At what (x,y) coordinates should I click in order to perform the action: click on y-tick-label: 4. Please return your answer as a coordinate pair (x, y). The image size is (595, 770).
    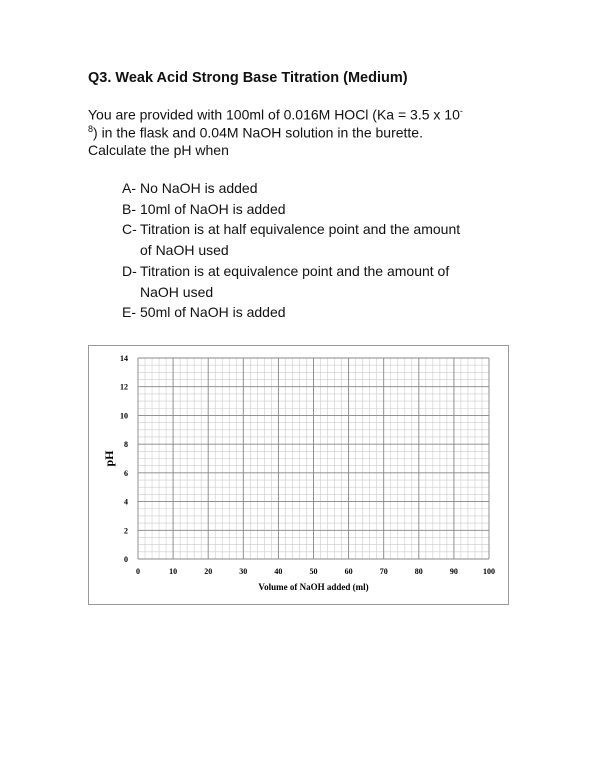
    Looking at the image, I should click on (126, 502).